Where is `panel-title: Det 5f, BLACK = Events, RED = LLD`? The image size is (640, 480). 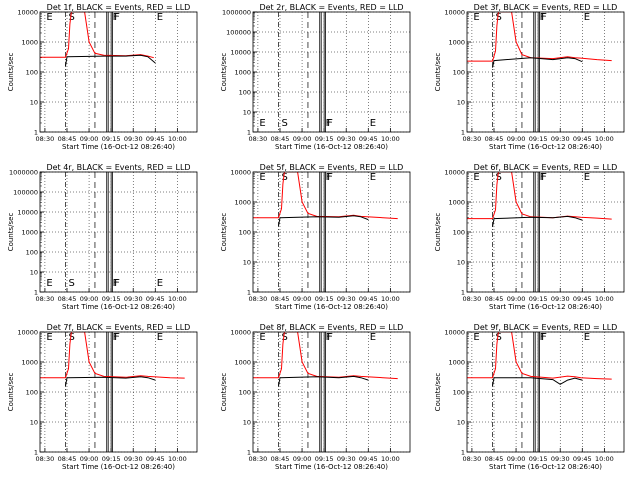
panel-title: Det 5f, BLACK = Events, RED = LLD is located at coordinates (332, 167).